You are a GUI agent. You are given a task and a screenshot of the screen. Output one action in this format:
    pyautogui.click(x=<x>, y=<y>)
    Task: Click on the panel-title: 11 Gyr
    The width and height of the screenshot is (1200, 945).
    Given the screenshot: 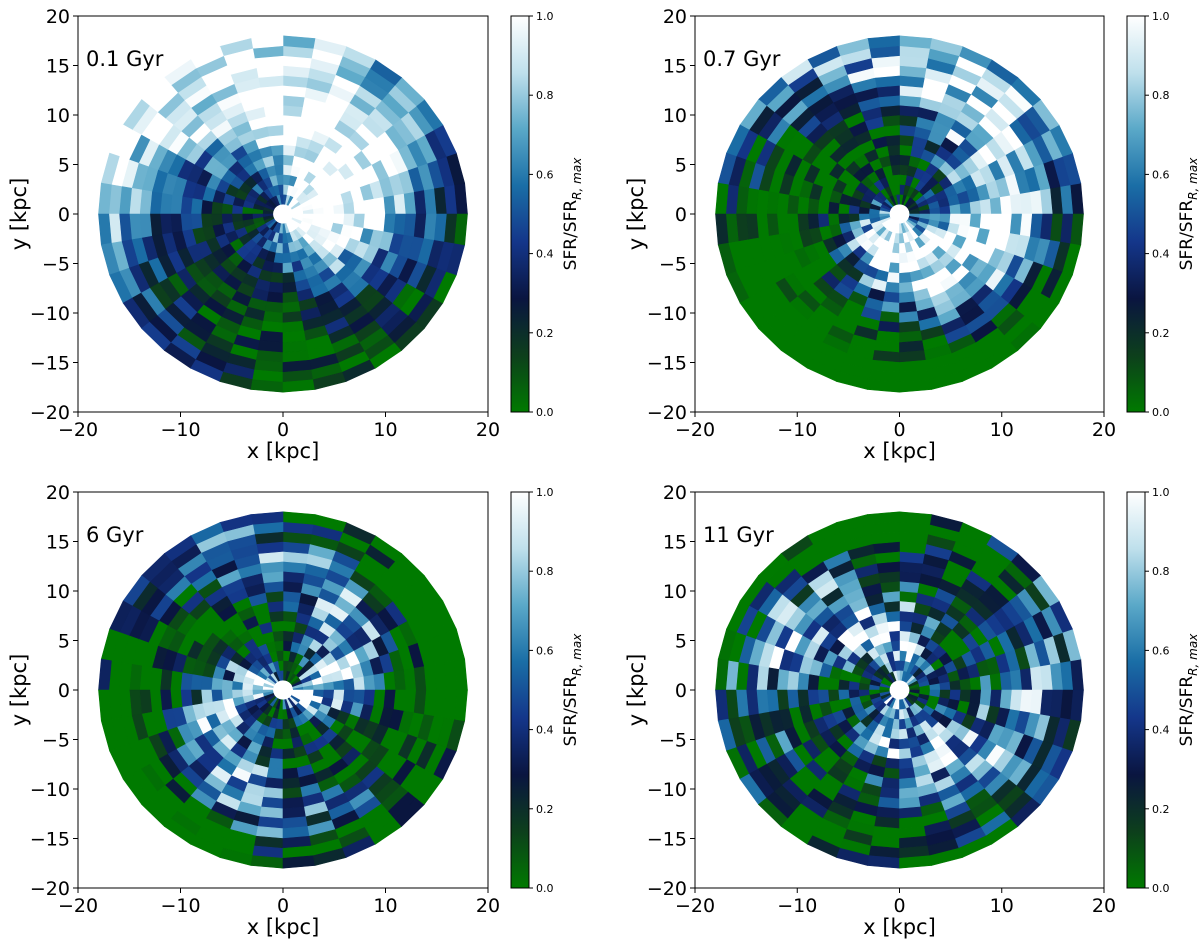 What is the action you would take?
    pyautogui.click(x=738, y=535)
    